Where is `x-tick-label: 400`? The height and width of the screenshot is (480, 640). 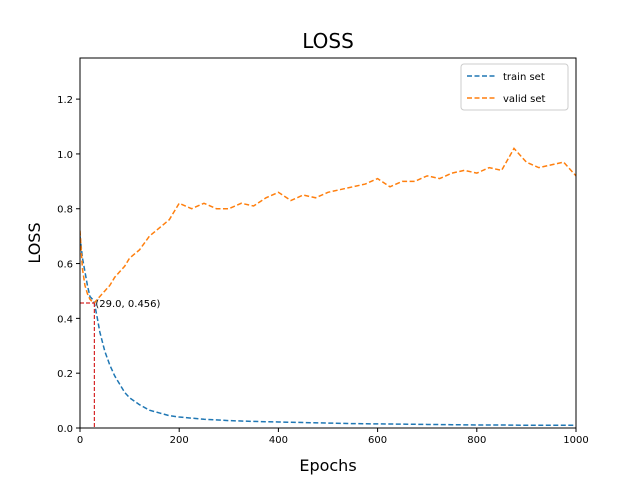
x-tick-label: 400 is located at coordinates (278, 440).